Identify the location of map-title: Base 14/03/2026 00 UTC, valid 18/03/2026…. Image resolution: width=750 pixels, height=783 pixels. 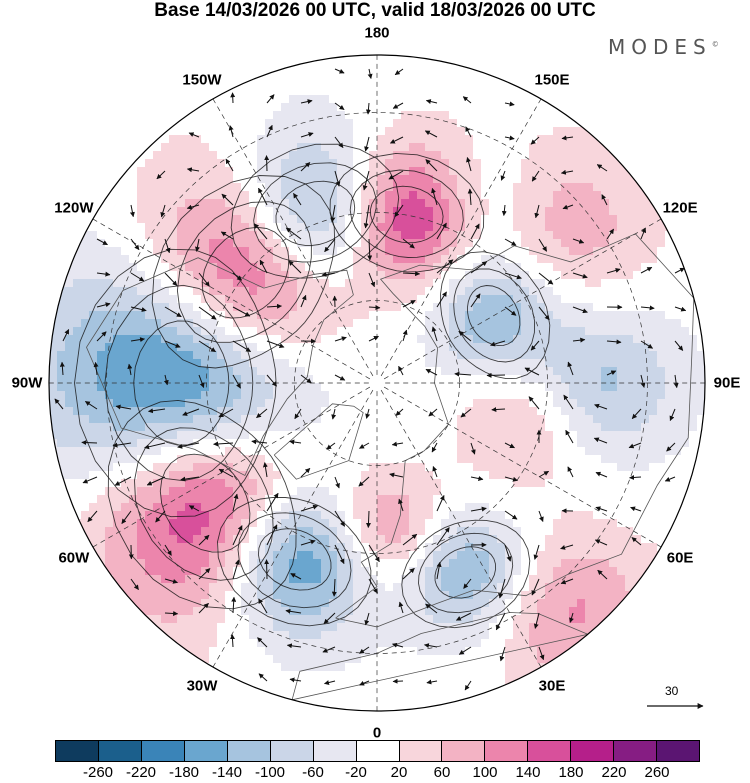
(375, 10).